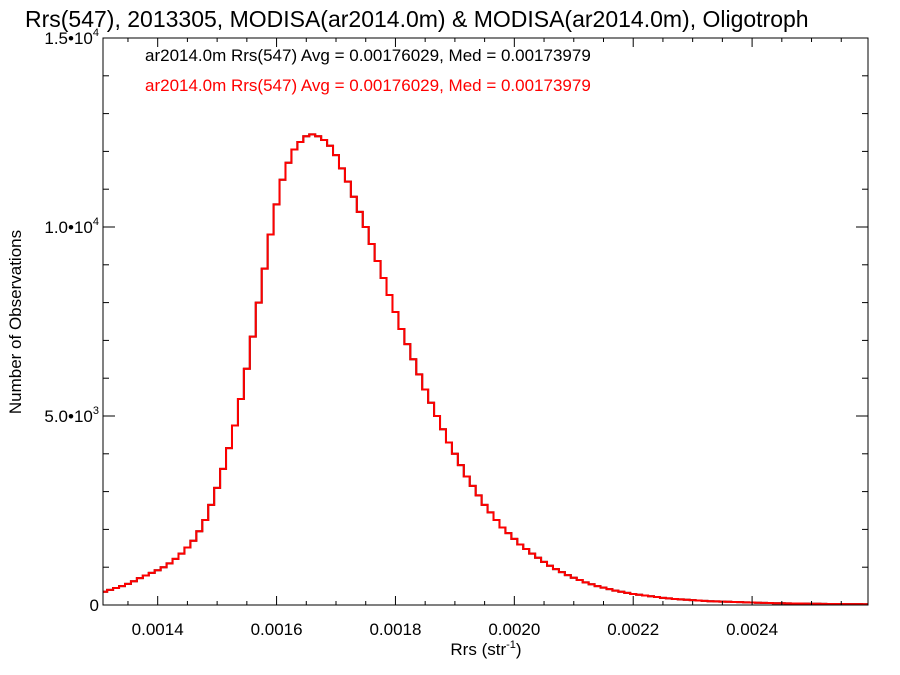 The image size is (900, 675). What do you see at coordinates (71, 37) in the screenshot?
I see `y-tick-label: 1.5•104` at bounding box center [71, 37].